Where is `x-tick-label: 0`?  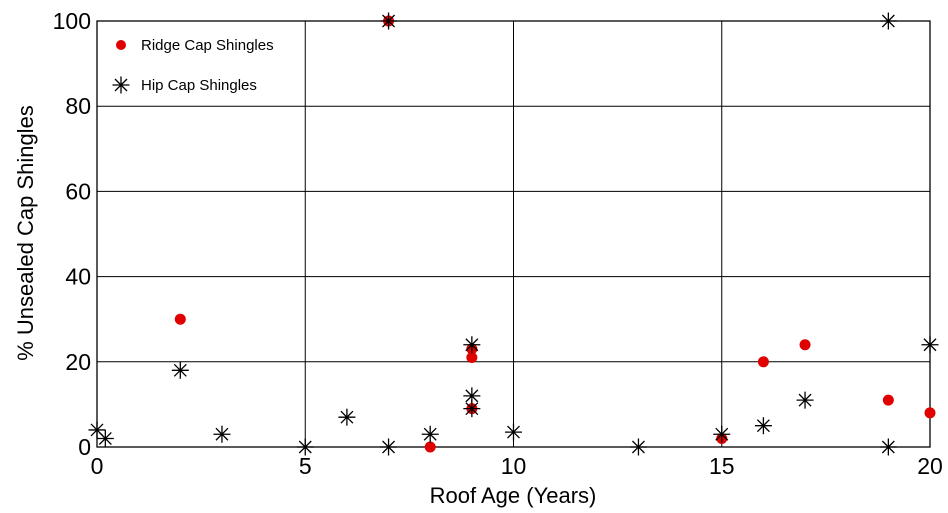 x-tick-label: 0 is located at coordinates (97, 466).